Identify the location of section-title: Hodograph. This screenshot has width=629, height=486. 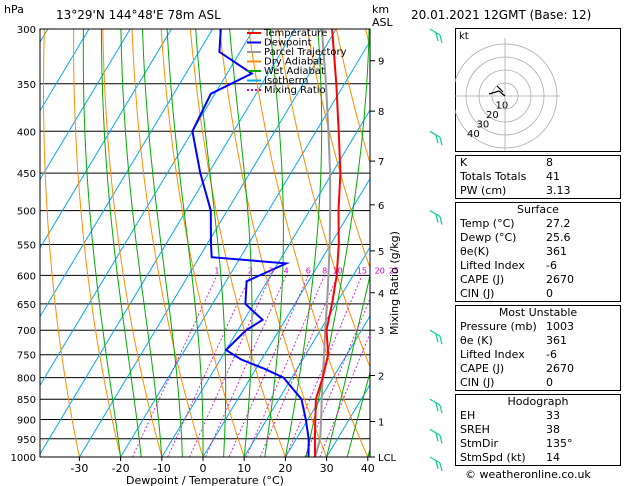
(538, 401).